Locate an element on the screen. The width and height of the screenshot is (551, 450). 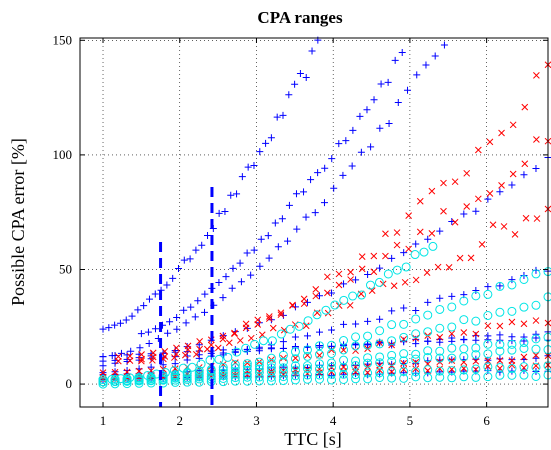
x-tick-label: 3 is located at coordinates (256, 420).